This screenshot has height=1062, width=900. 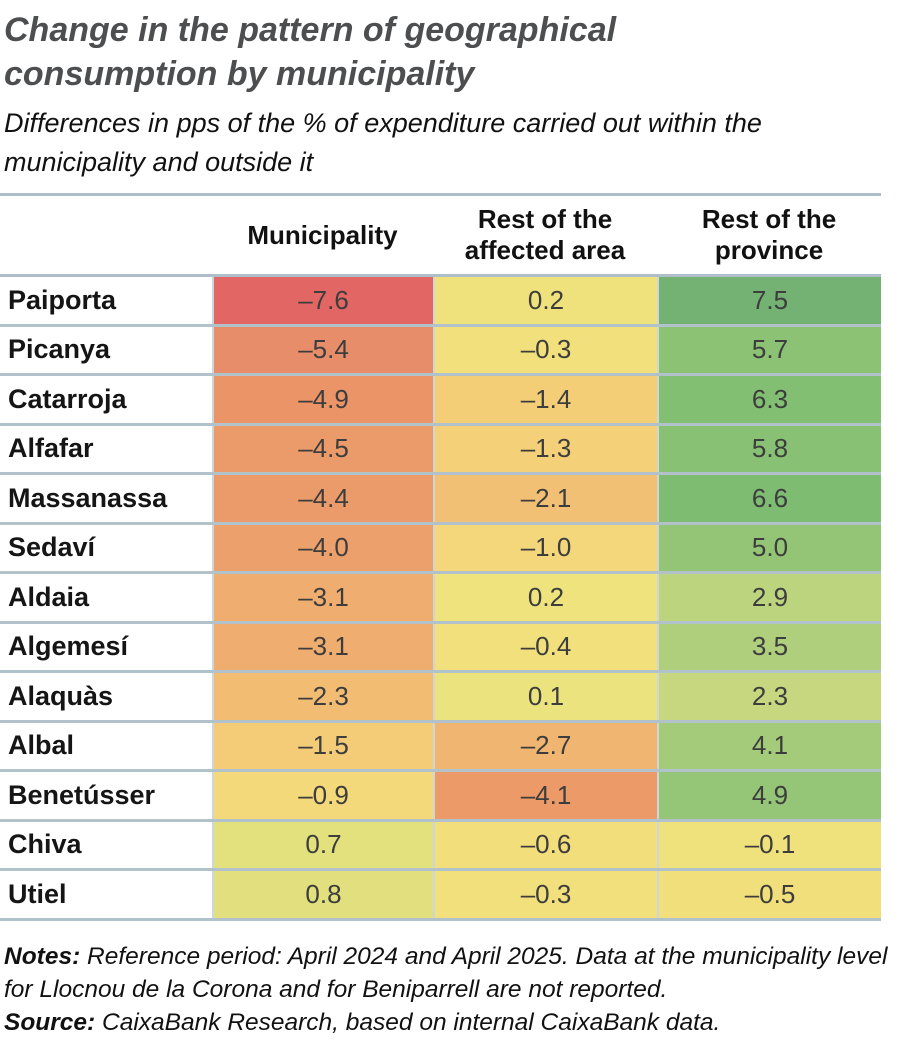 What do you see at coordinates (545, 448) in the screenshot?
I see `value-cell: –1.3` at bounding box center [545, 448].